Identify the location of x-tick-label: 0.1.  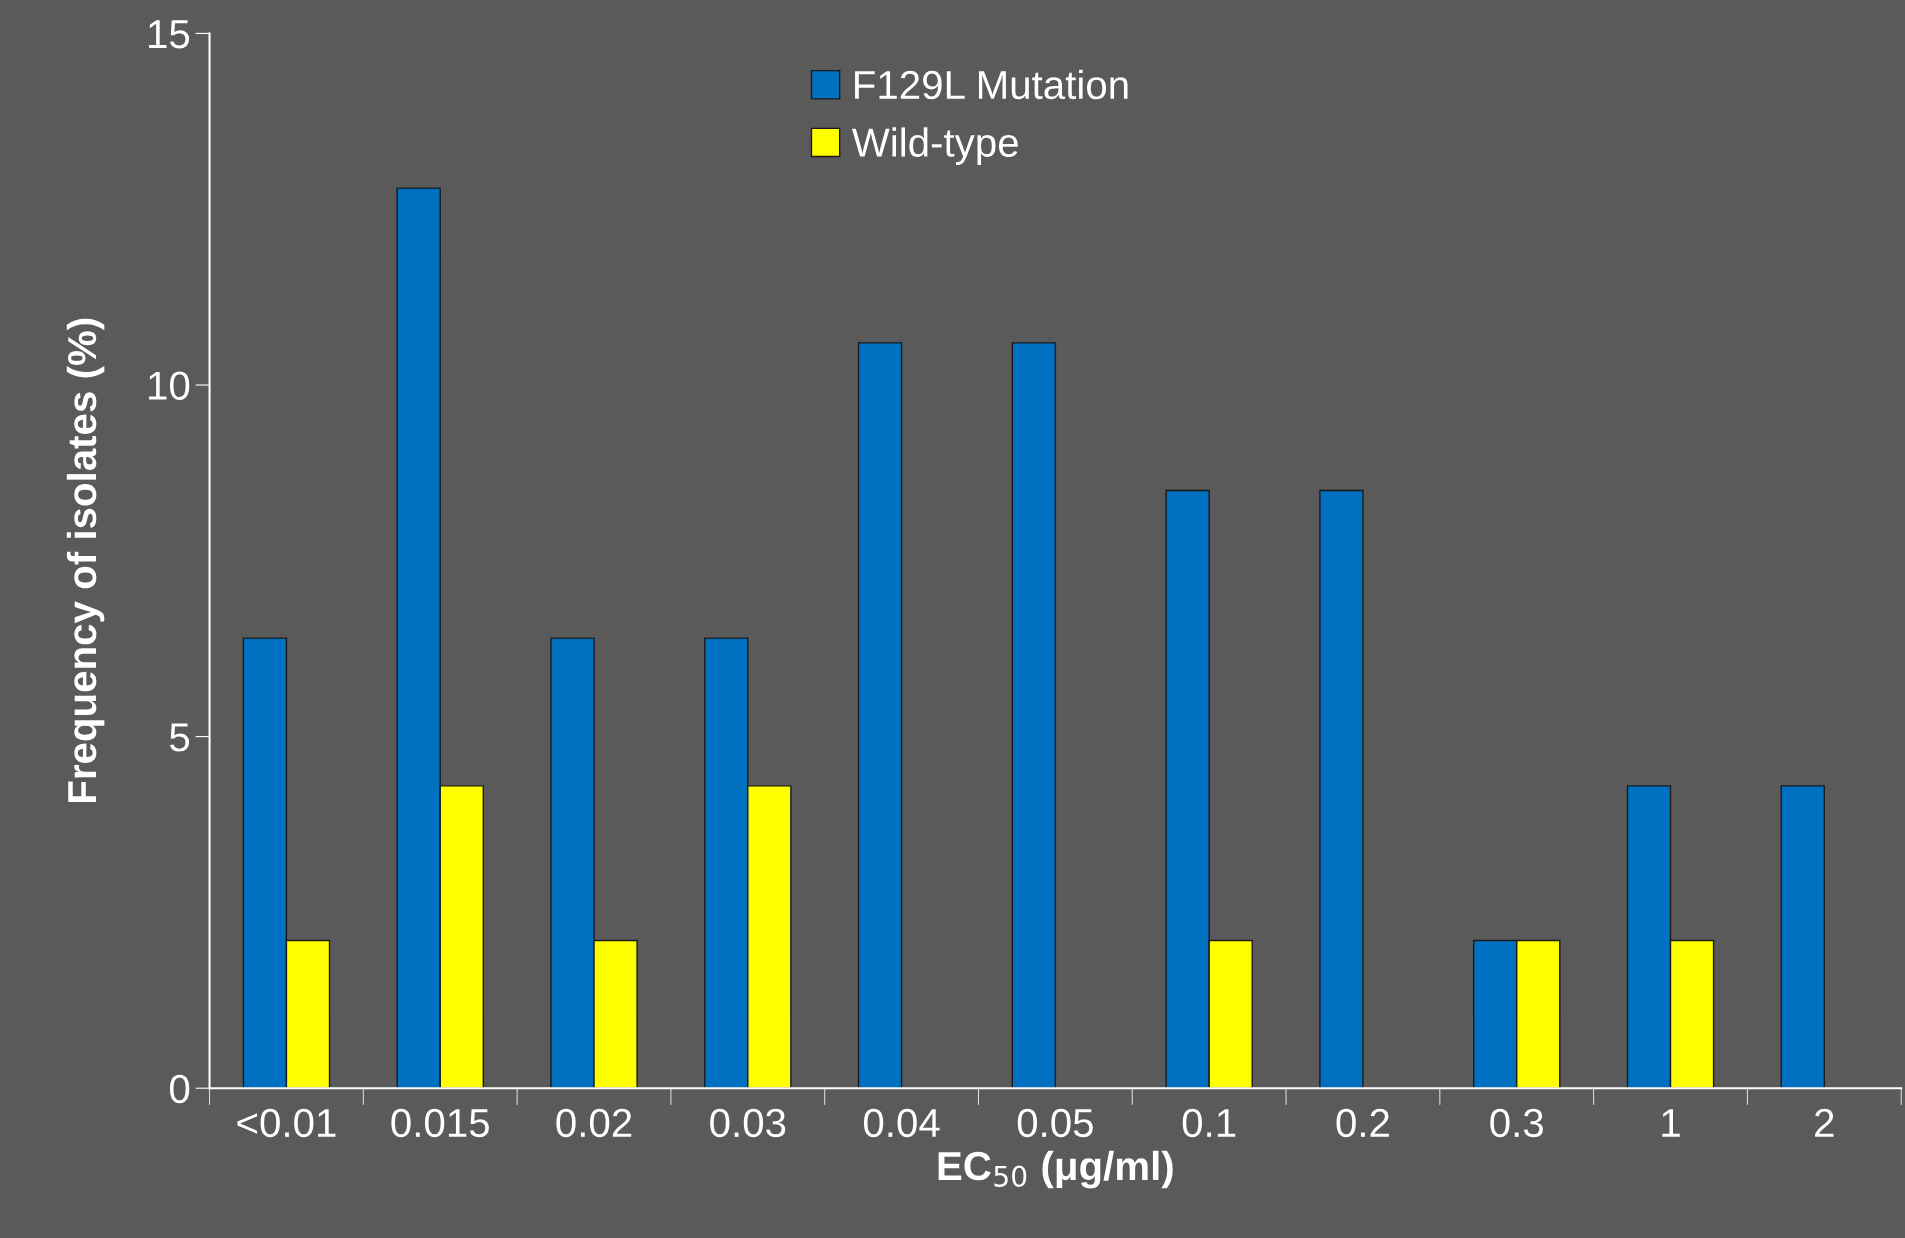
(1209, 1123).